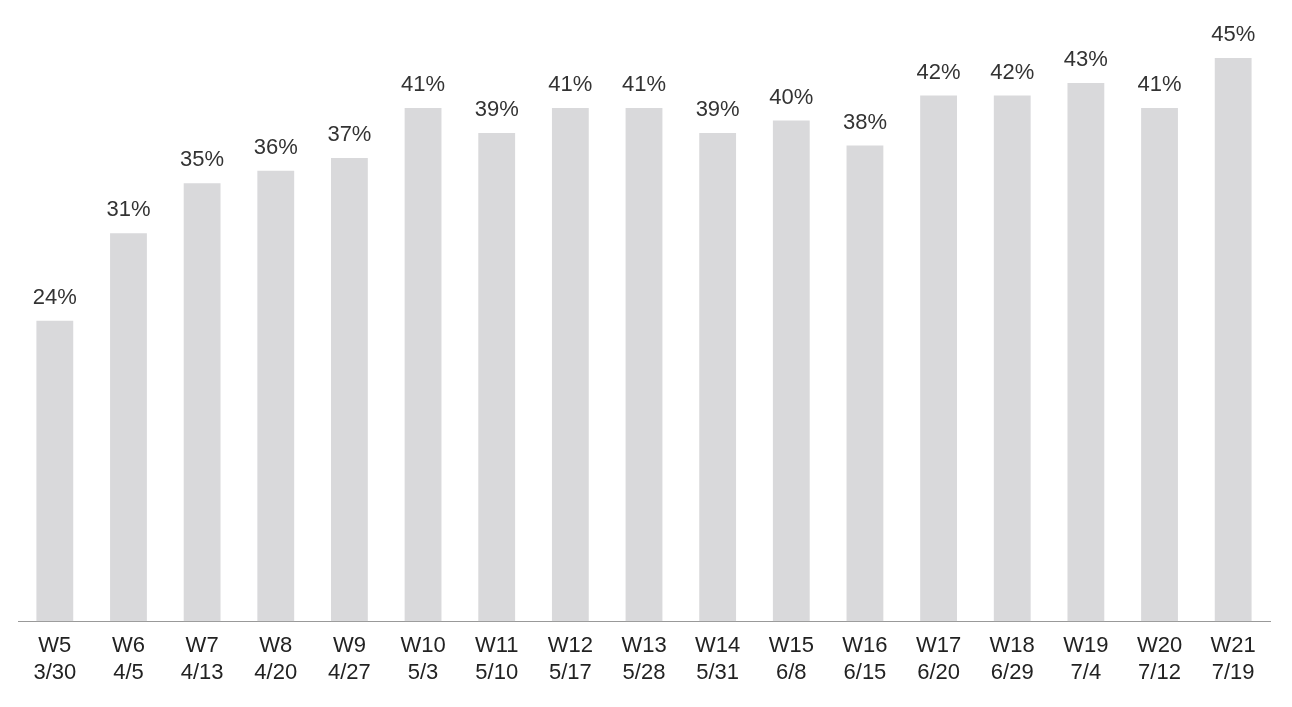 The width and height of the screenshot is (1292, 707). Describe the element at coordinates (275, 146) in the screenshot. I see `data-label: 36%` at that location.